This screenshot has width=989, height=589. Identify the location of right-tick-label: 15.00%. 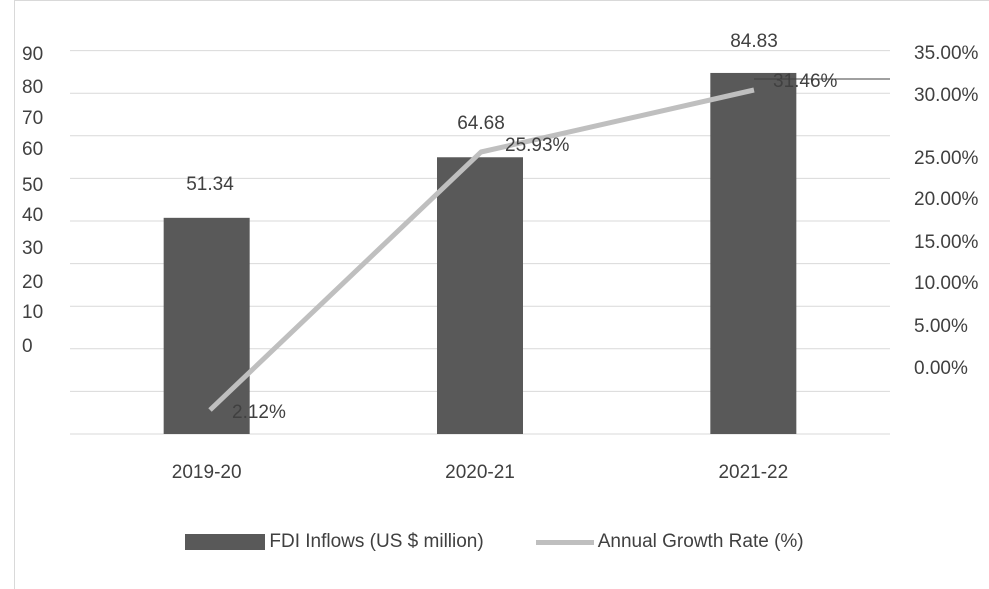
(946, 242).